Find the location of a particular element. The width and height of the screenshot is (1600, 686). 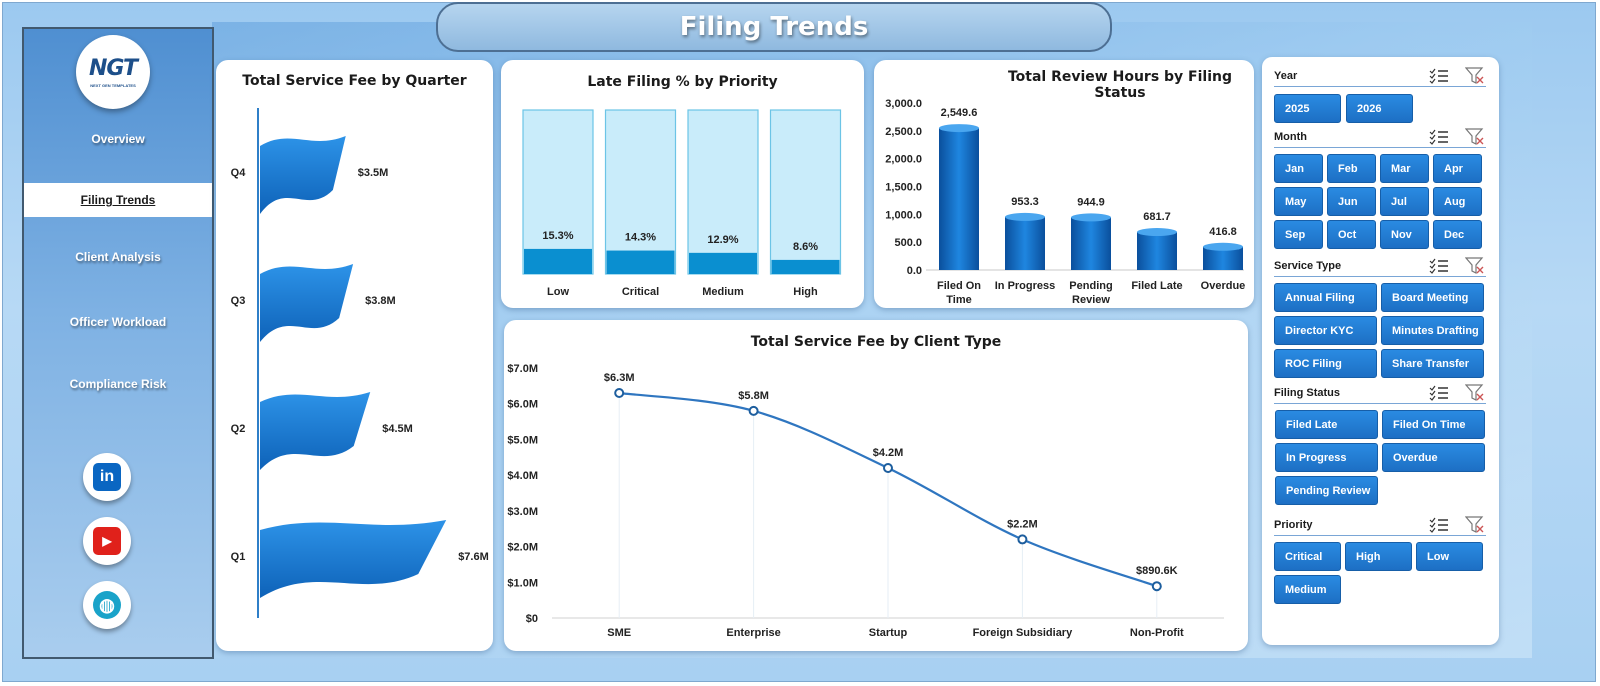

slicer-option-month: Mar is located at coordinates (1404, 168).